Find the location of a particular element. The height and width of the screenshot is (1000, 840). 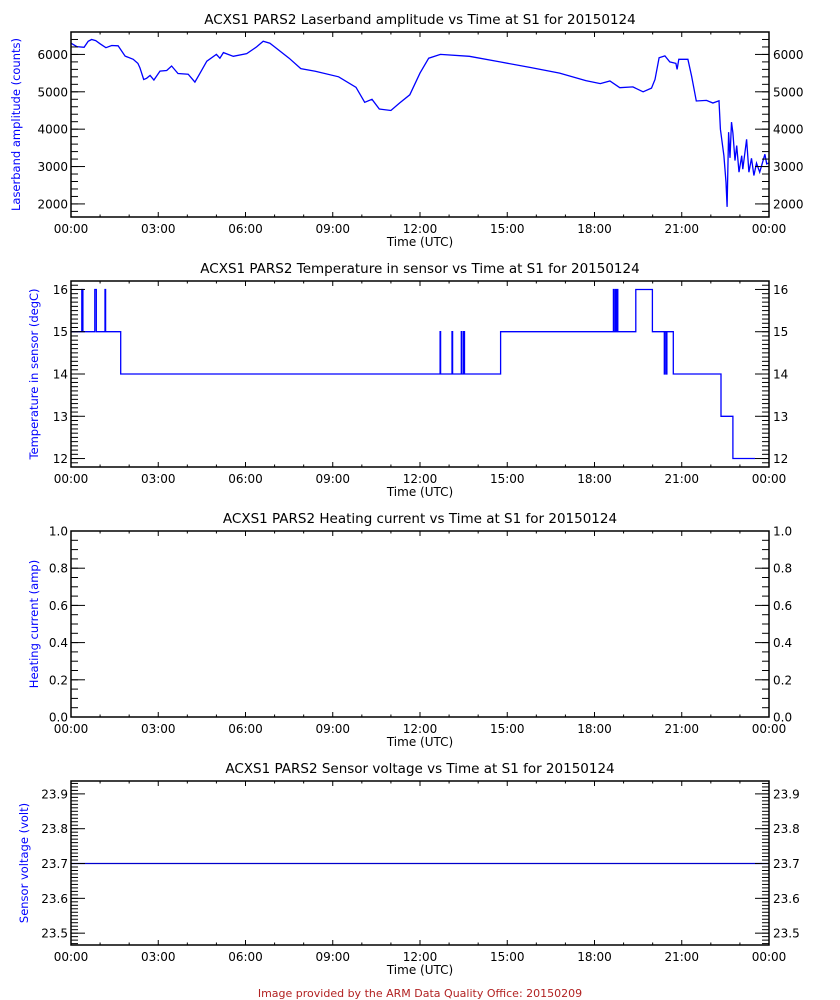

y-tick-label-right: 0.6 is located at coordinates (782, 606).